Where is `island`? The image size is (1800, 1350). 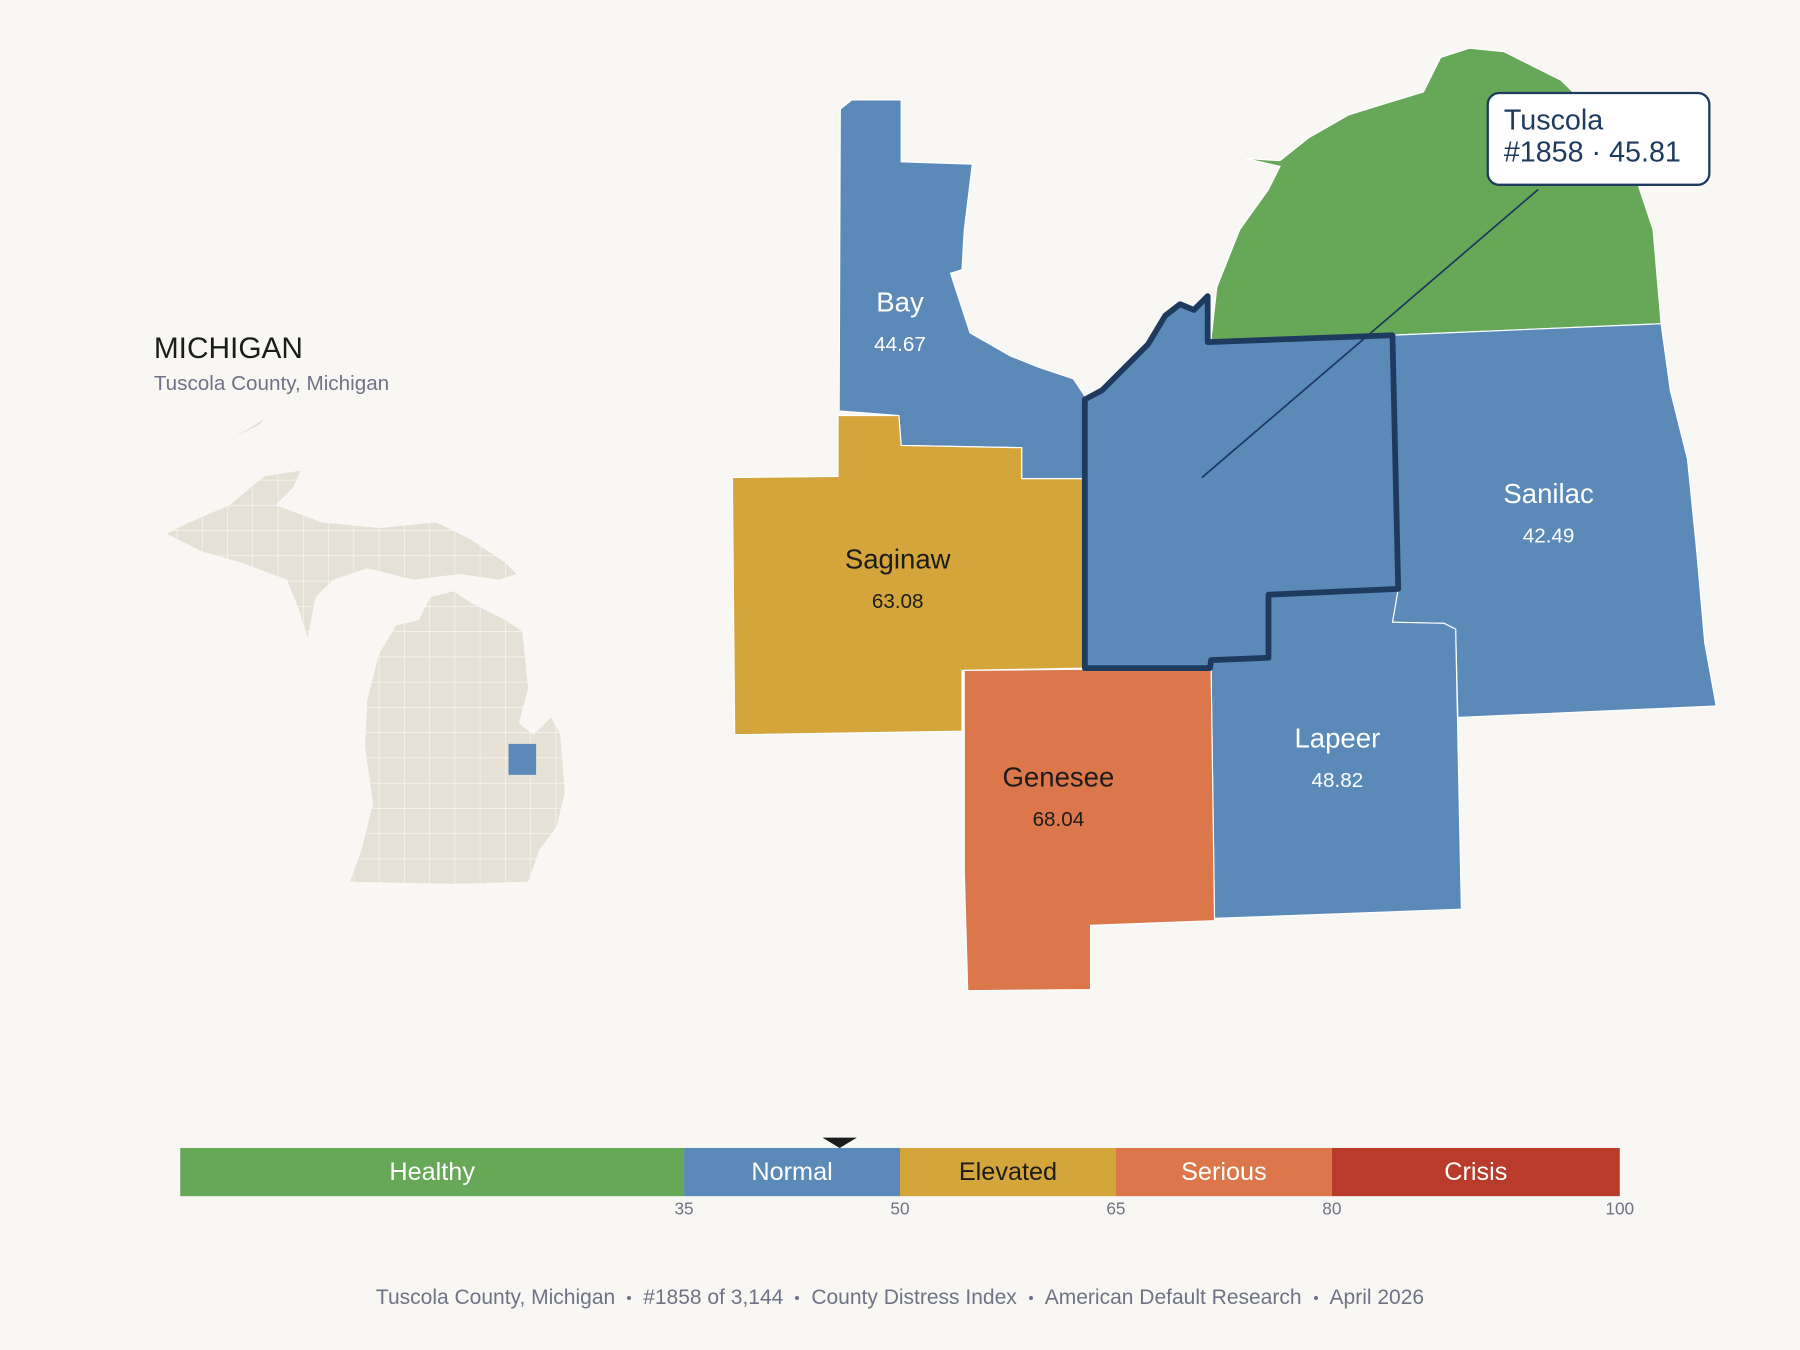
island is located at coordinates (246, 430).